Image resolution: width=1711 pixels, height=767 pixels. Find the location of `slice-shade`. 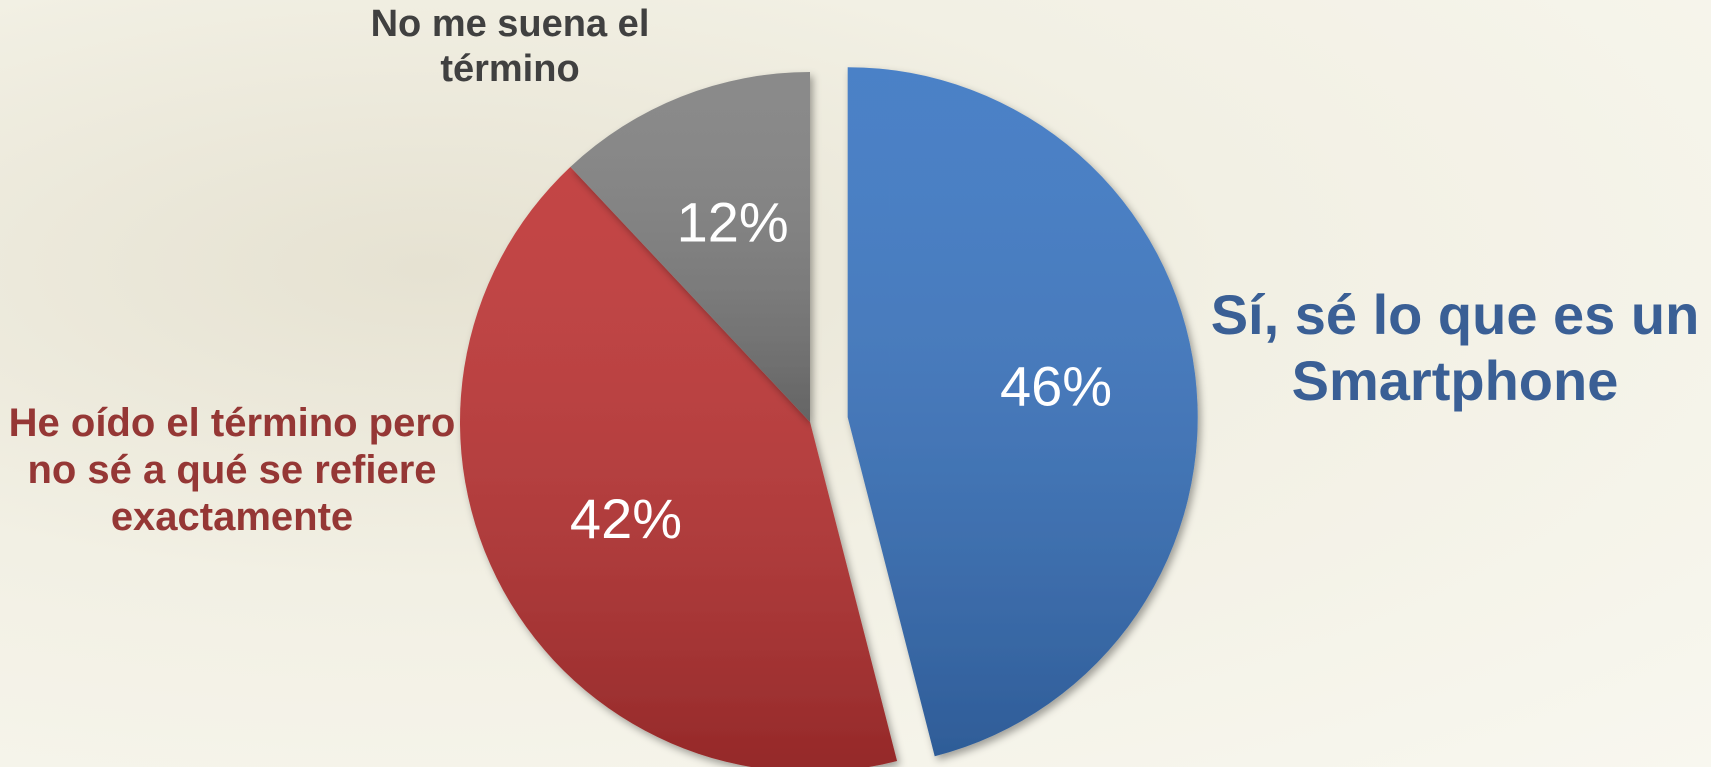

slice-shade is located at coordinates (690, 247).